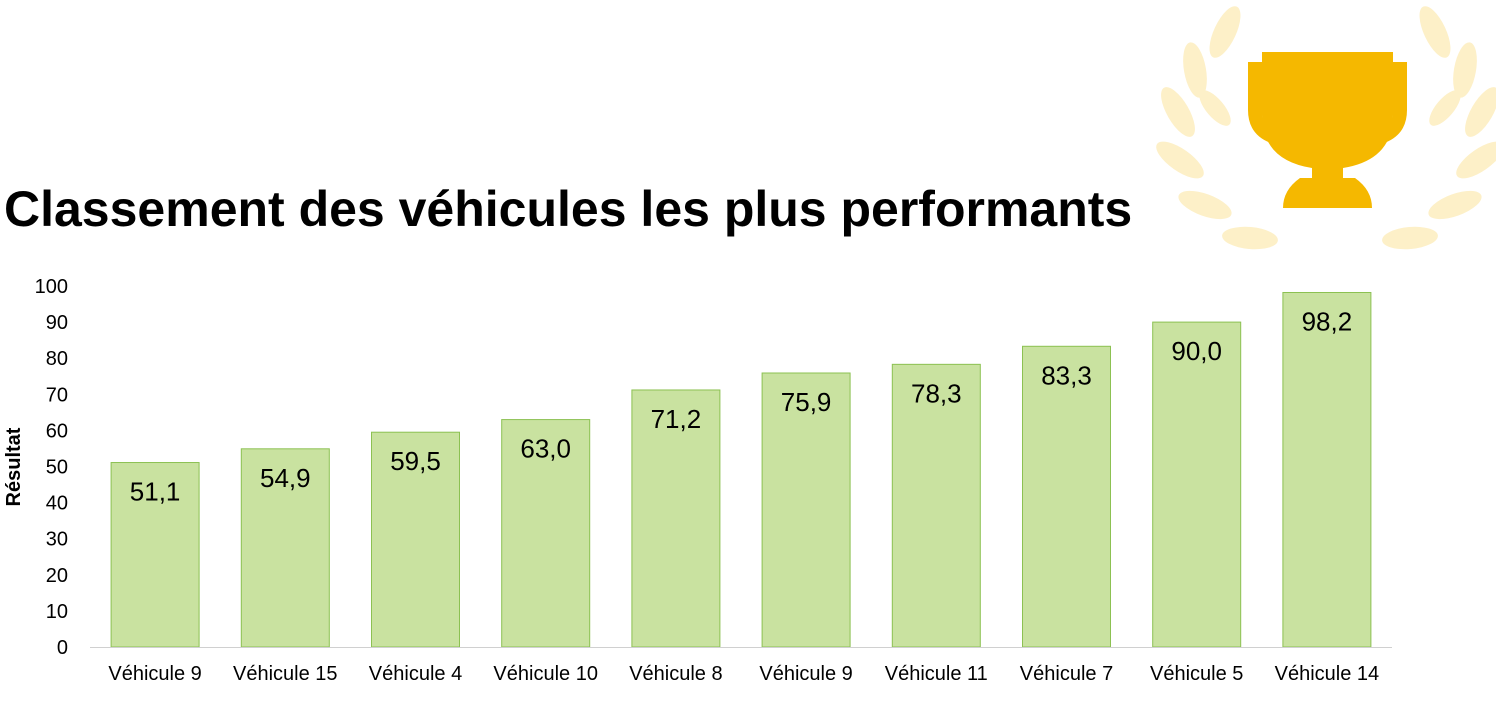 This screenshot has width=1496, height=706. I want to click on data-label: 83,3, so click(1066, 375).